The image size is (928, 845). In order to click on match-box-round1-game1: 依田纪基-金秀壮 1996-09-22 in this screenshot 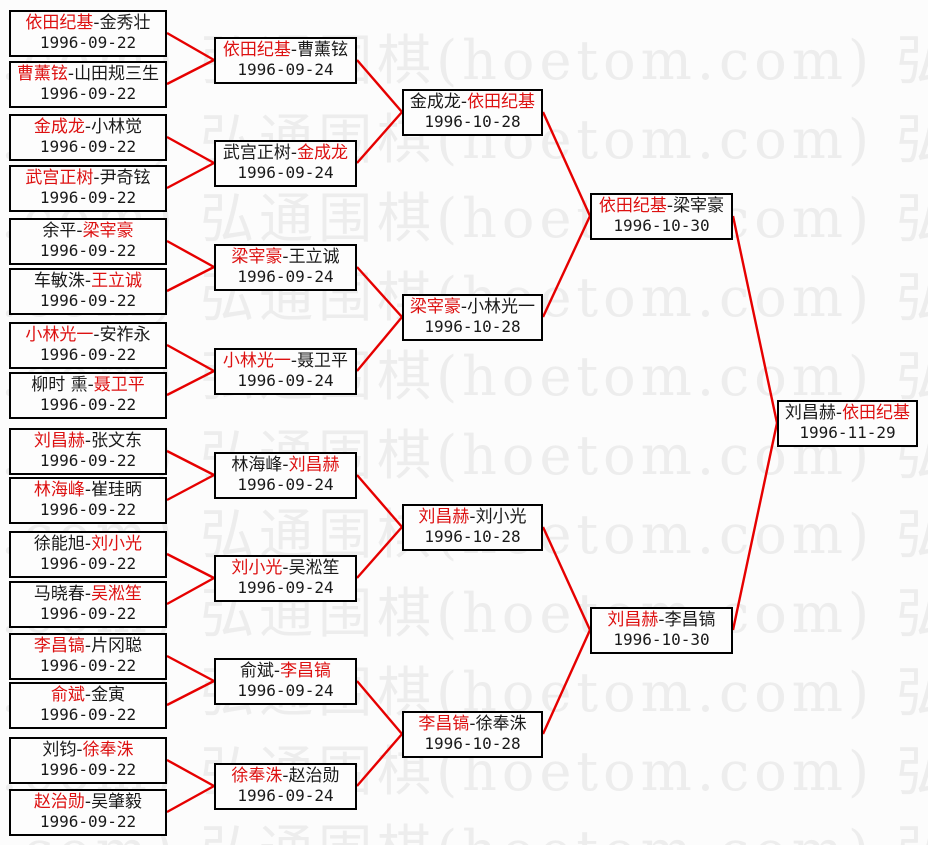, I will do `click(88, 33)`.